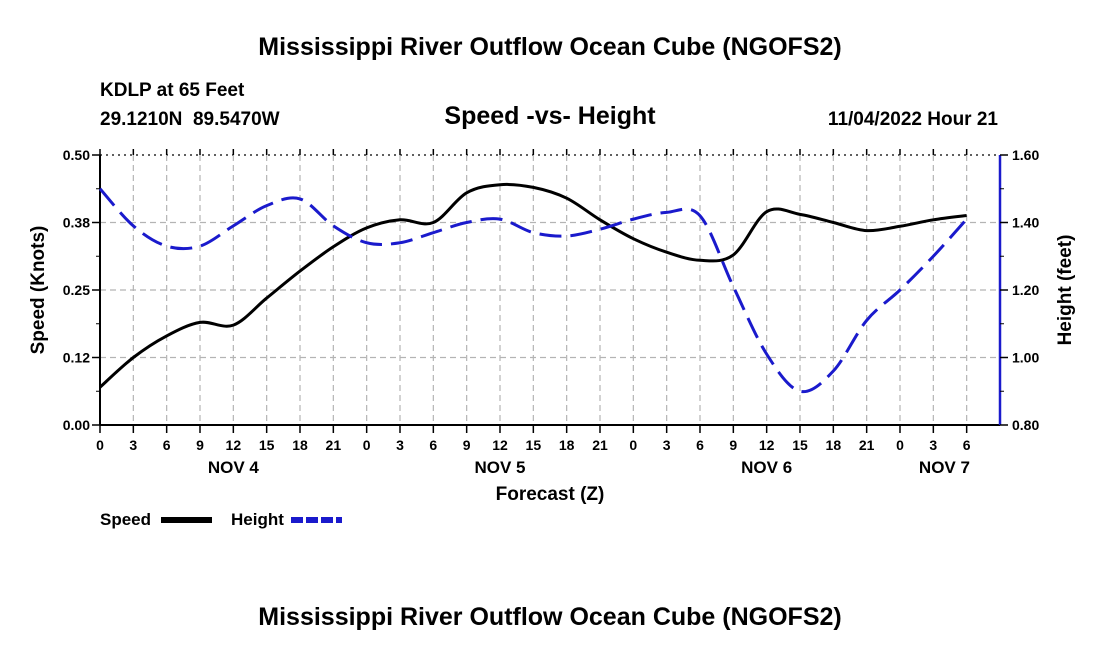 The height and width of the screenshot is (650, 1100). What do you see at coordinates (1025, 290) in the screenshot?
I see `y-right-tick-label: 1.20` at bounding box center [1025, 290].